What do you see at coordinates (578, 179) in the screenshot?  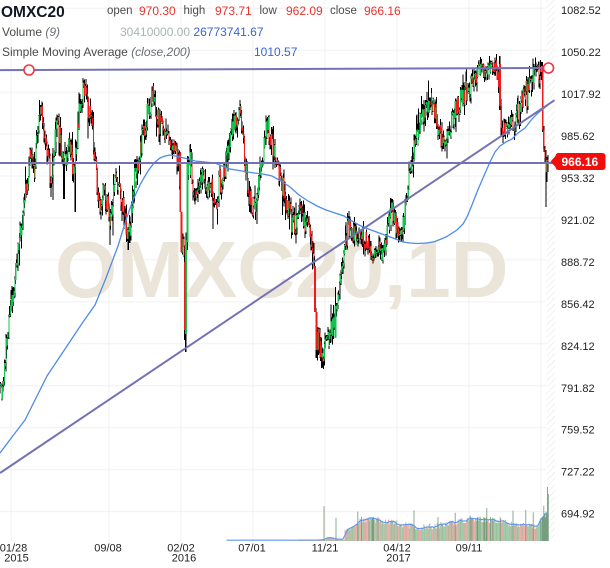 I see `svg-text: 953.32` at bounding box center [578, 179].